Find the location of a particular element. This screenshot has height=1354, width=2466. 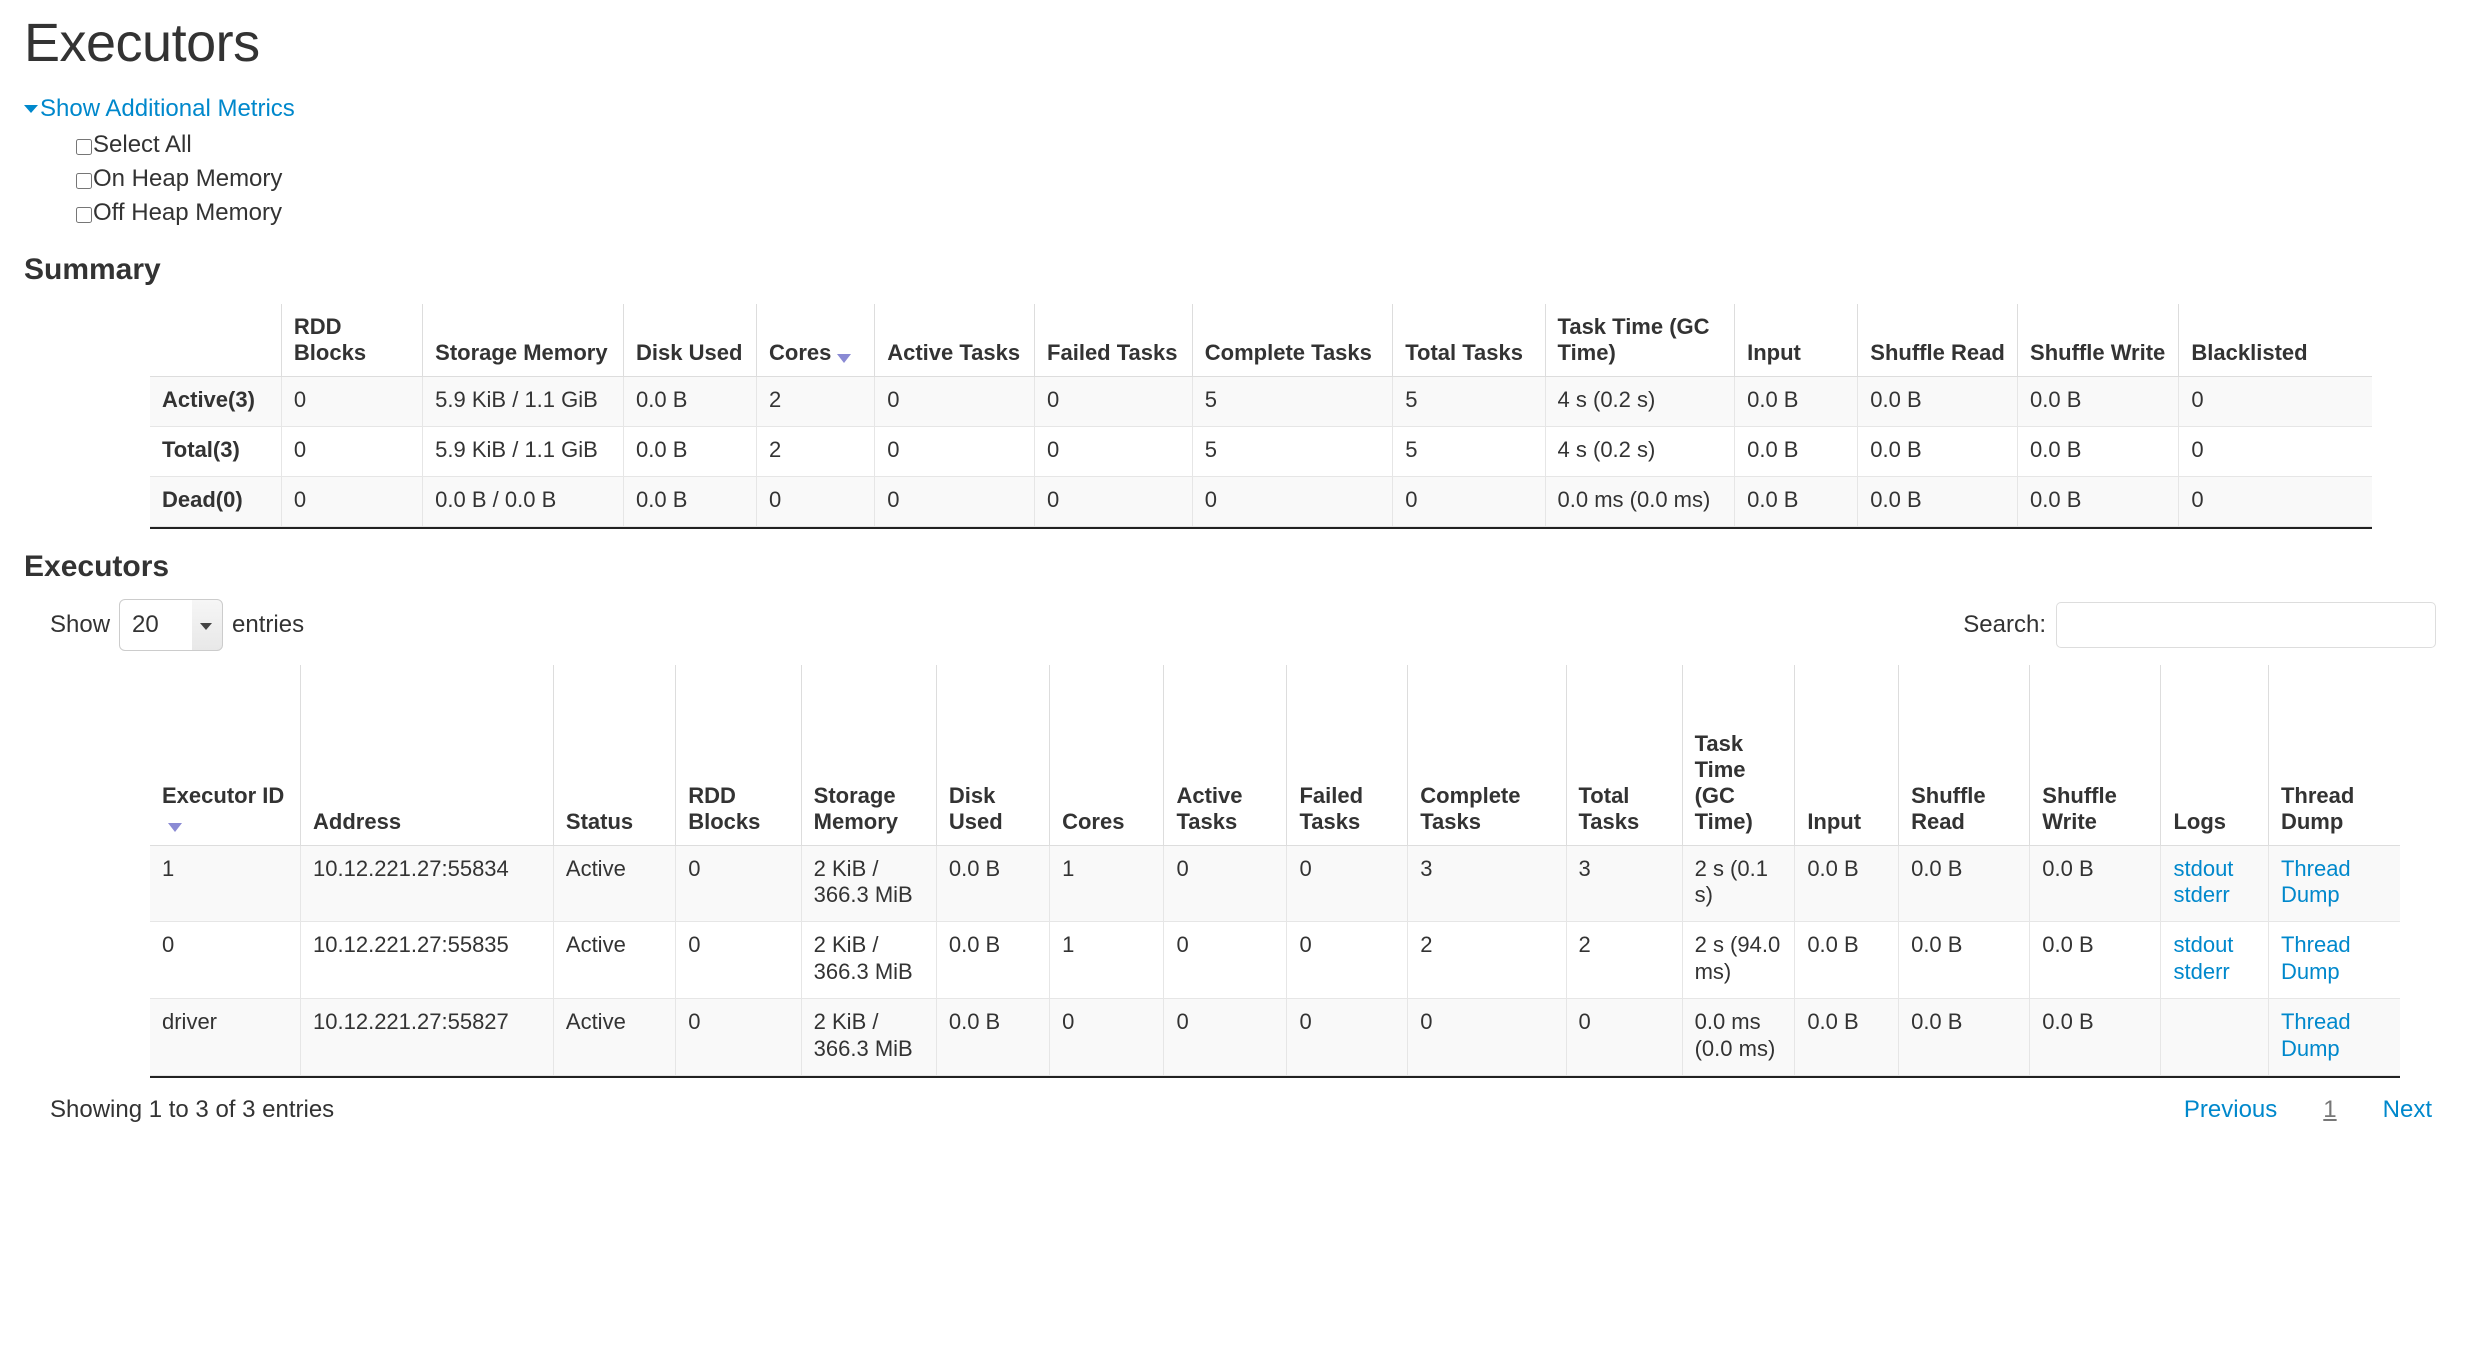

executors-title: Executors is located at coordinates (97, 566).